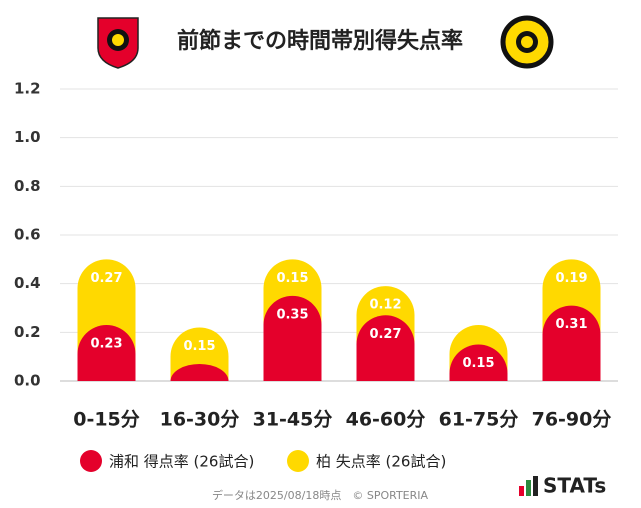  I want to click on legend-label: 柏 失点率 (26試合), so click(381, 462).